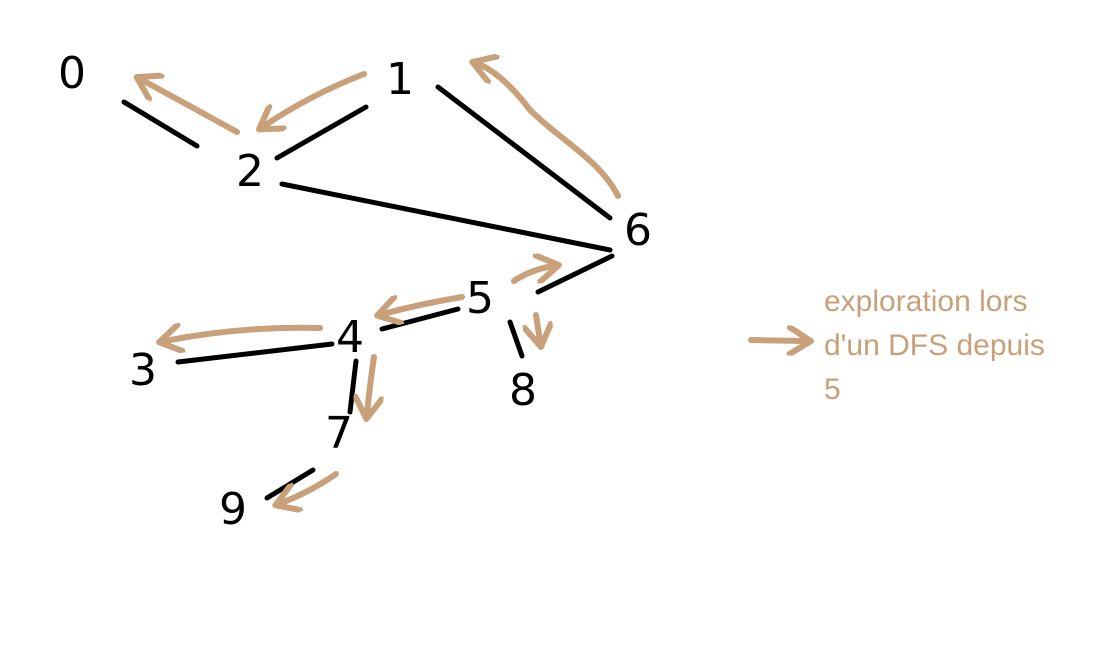 The image size is (1093, 651). Describe the element at coordinates (926, 301) in the screenshot. I see `legend-line-1: exploration lors` at that location.